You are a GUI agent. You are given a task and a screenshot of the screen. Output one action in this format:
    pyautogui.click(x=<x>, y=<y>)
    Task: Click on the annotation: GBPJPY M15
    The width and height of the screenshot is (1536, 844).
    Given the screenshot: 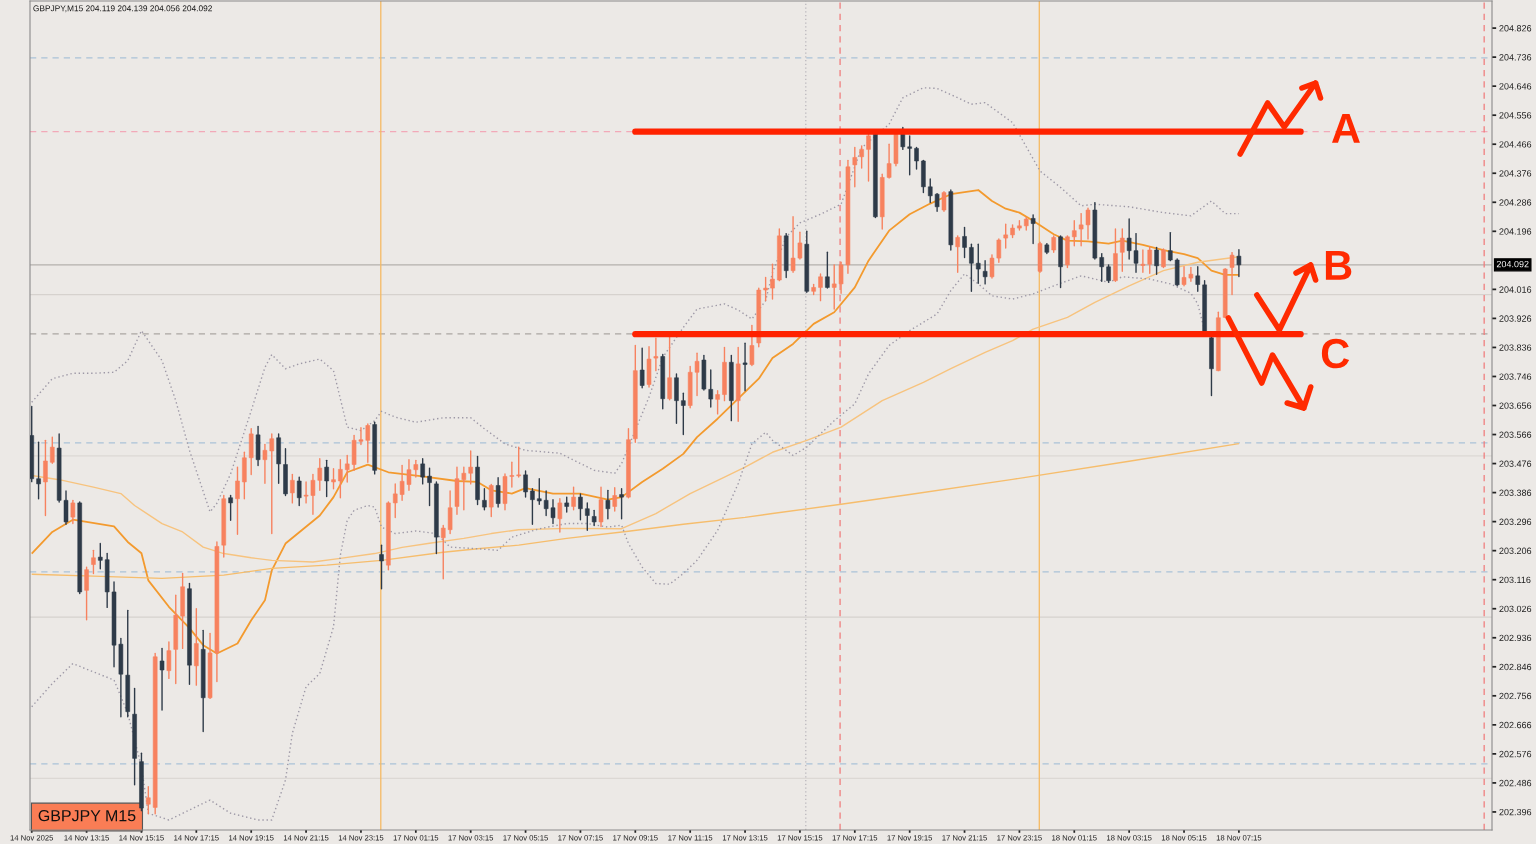 What is the action you would take?
    pyautogui.click(x=87, y=815)
    